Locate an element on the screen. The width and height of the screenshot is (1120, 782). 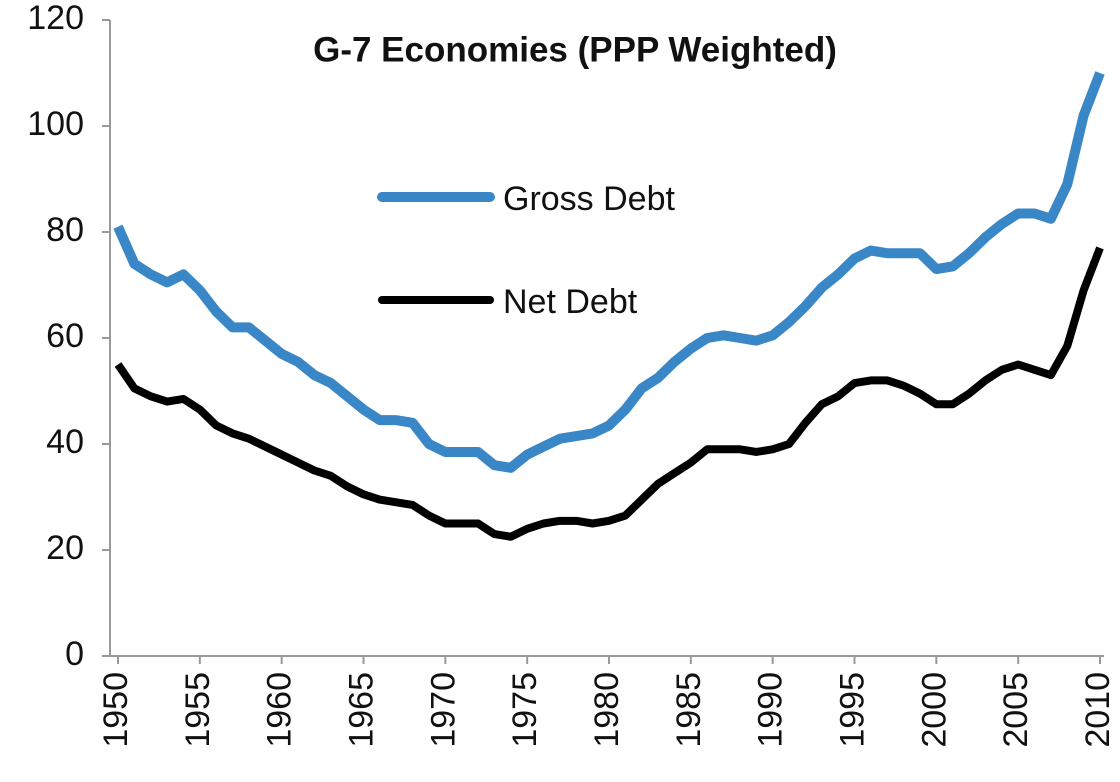
legend-label: Net Debt is located at coordinates (570, 302).